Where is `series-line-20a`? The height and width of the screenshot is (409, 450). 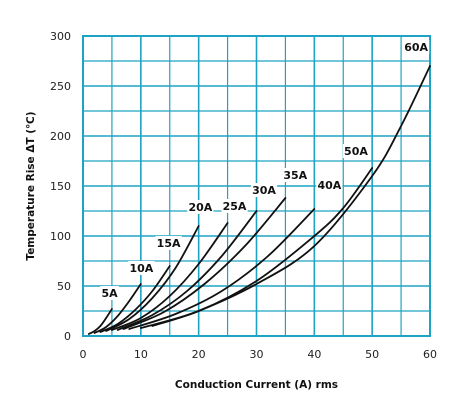 series-line-20a is located at coordinates (152, 278).